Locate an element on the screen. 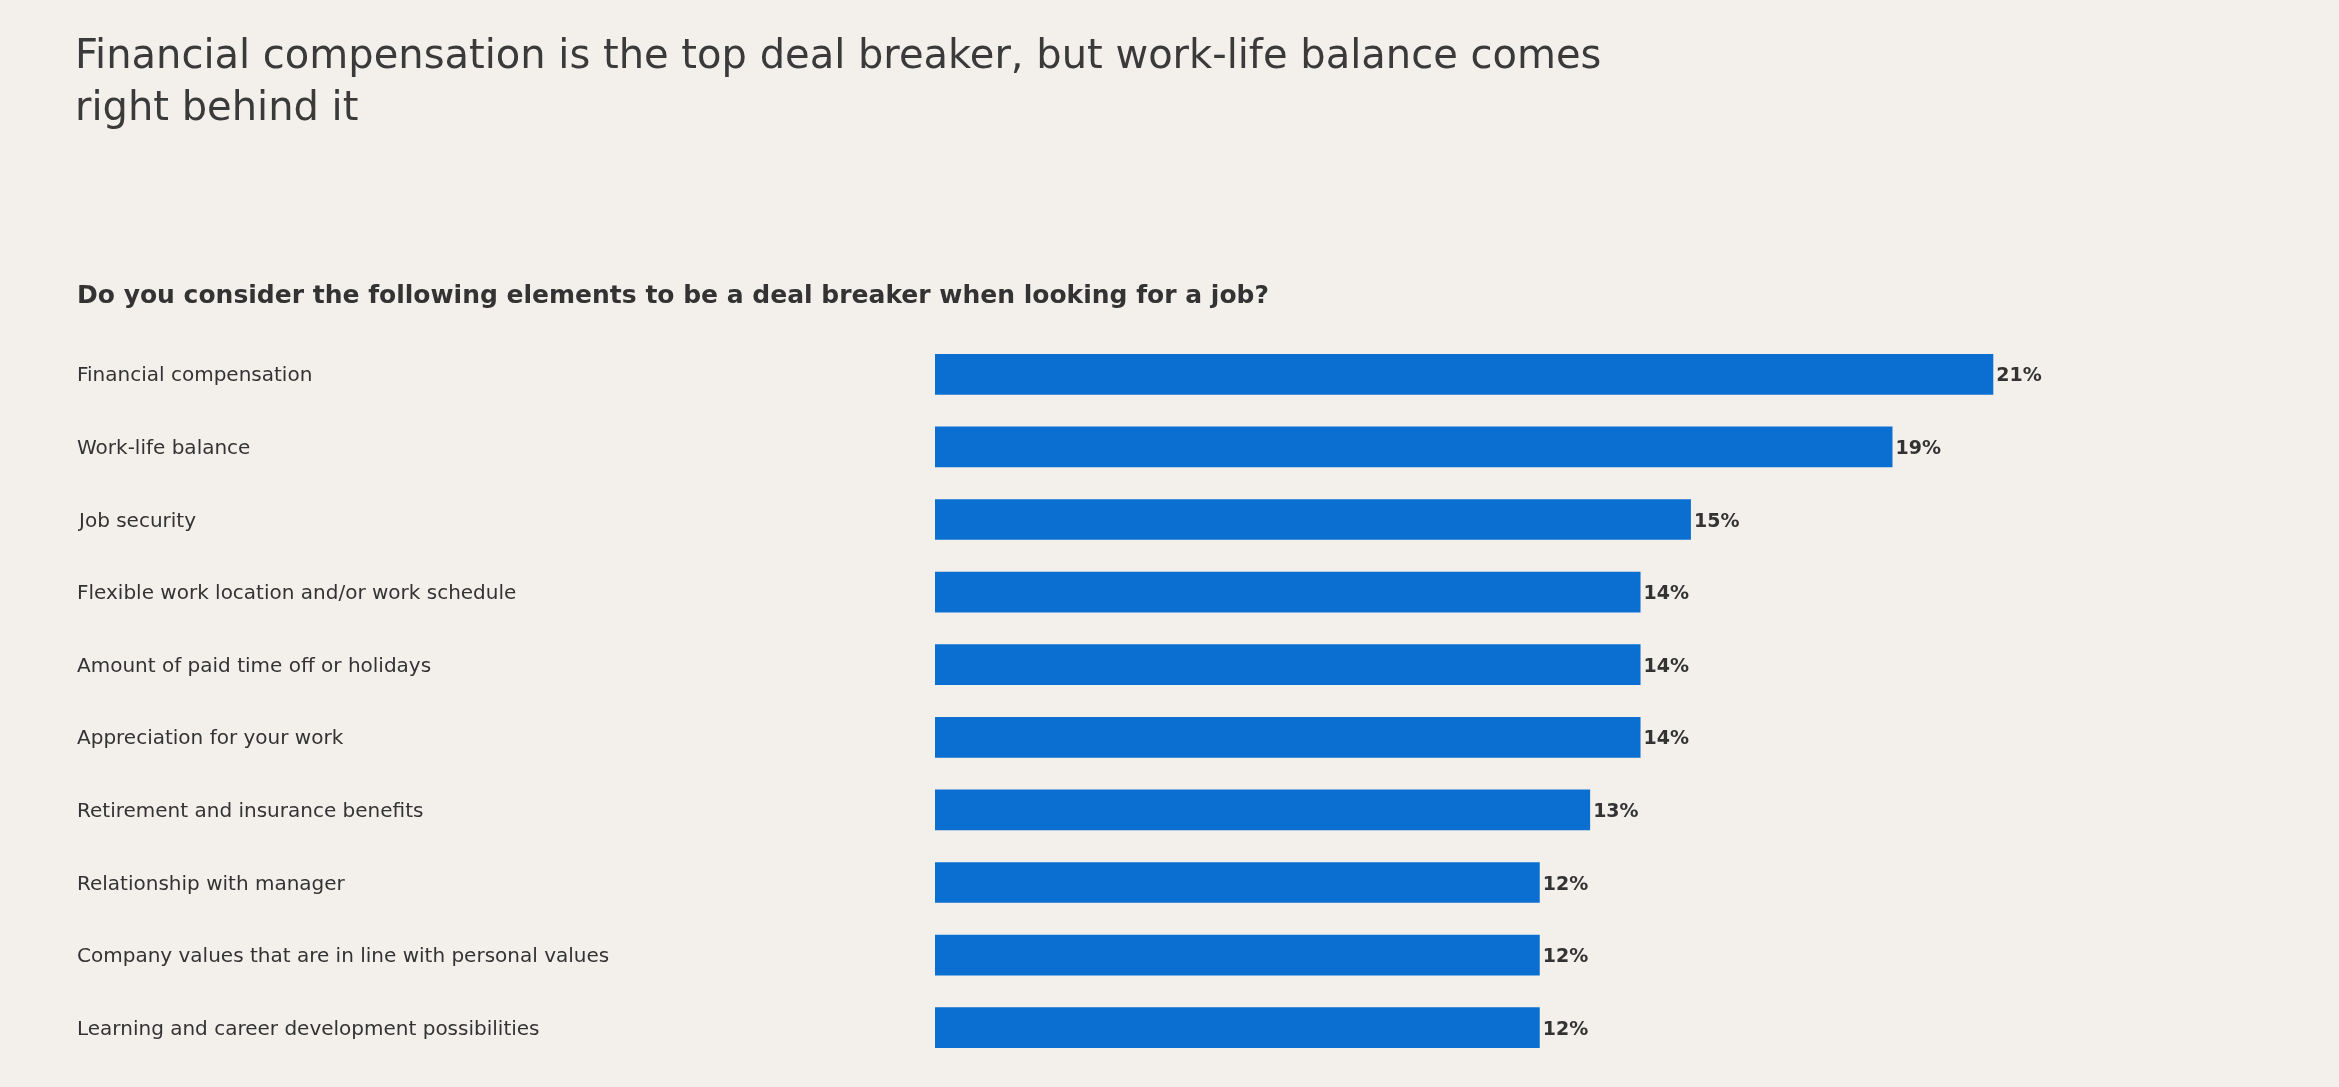 The width and height of the screenshot is (2339, 1087). y-tick-label: Job security is located at coordinates (137, 520).